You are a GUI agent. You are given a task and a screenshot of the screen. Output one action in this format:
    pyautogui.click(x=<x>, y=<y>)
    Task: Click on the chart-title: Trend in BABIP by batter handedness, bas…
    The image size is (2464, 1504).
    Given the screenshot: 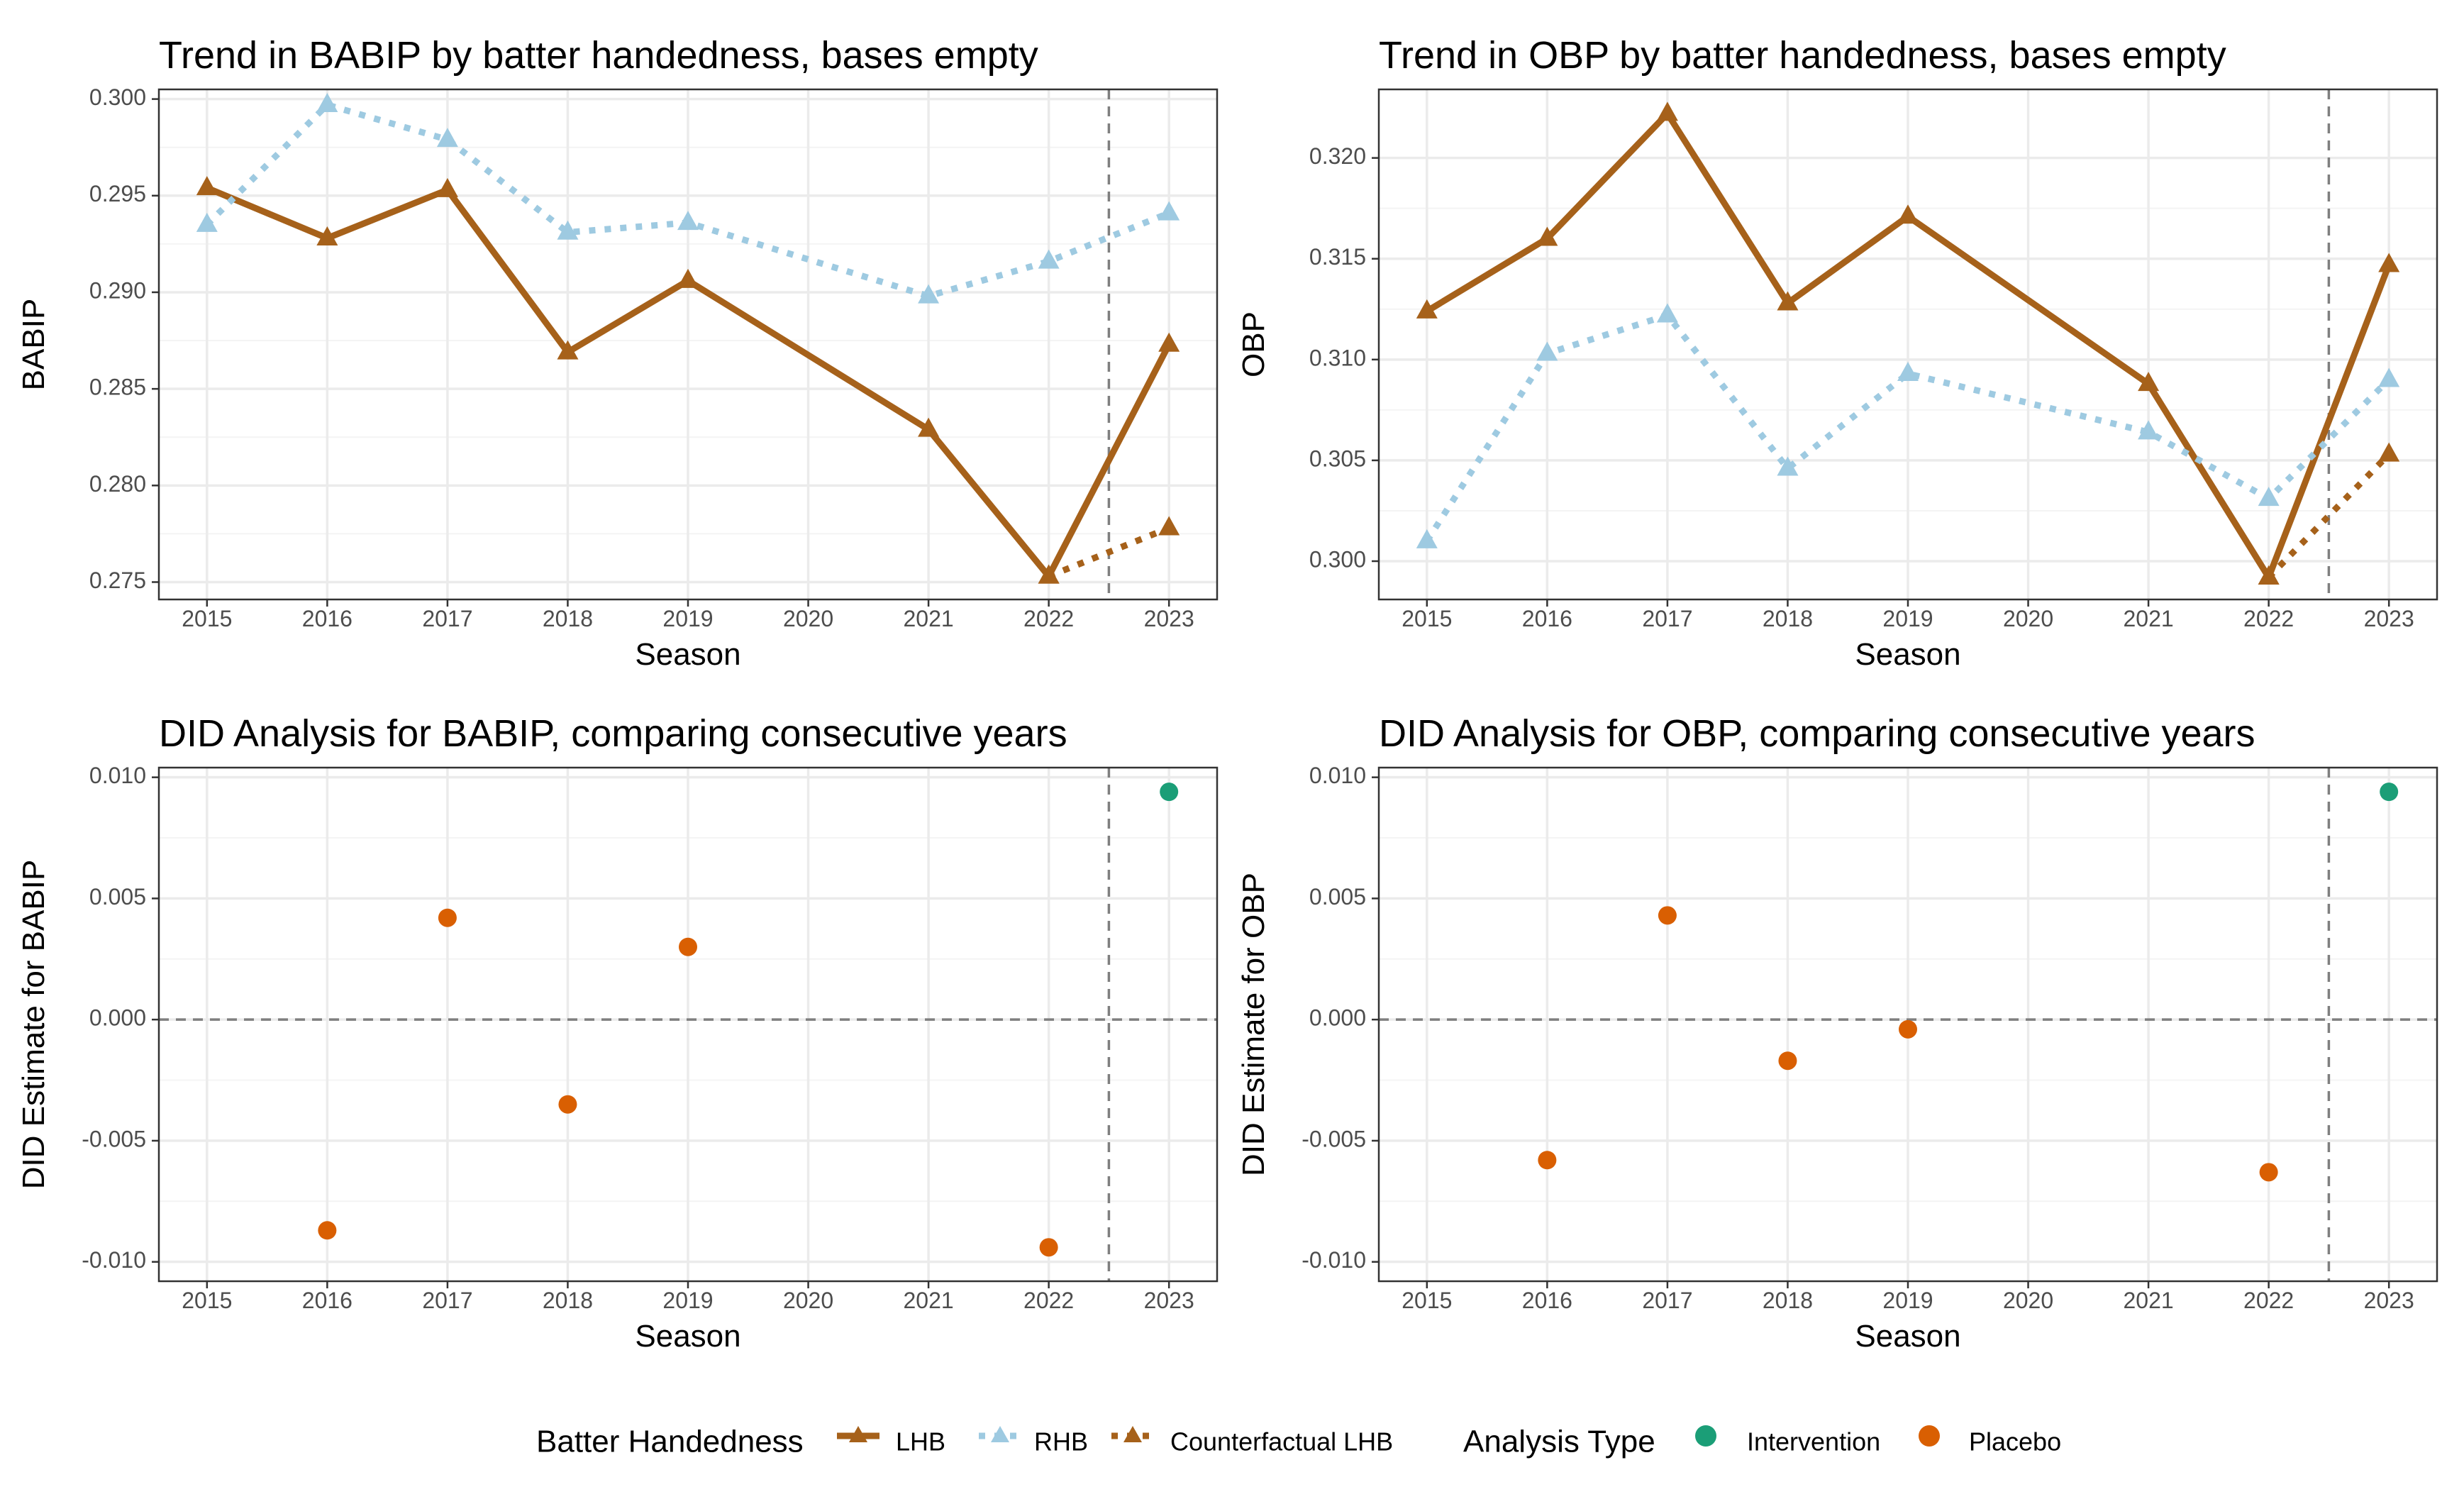 What is the action you would take?
    pyautogui.click(x=598, y=55)
    